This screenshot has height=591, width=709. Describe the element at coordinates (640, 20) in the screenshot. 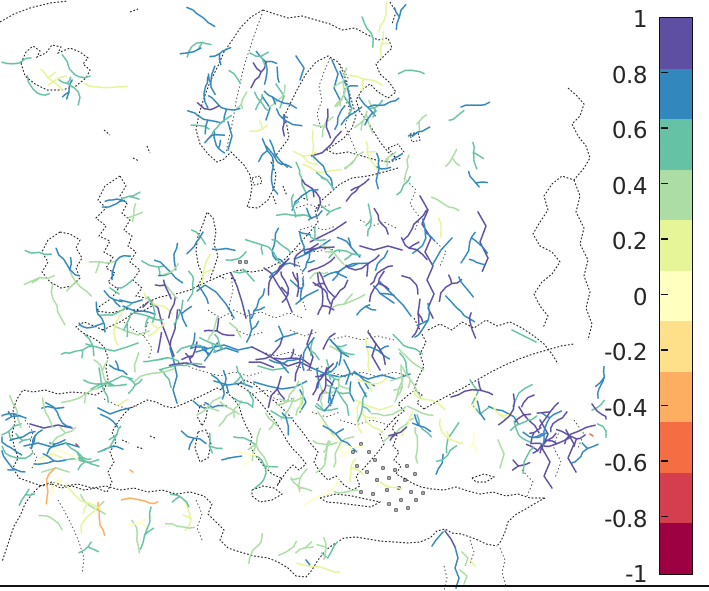

I see `colorbar-tick-label: 1` at that location.